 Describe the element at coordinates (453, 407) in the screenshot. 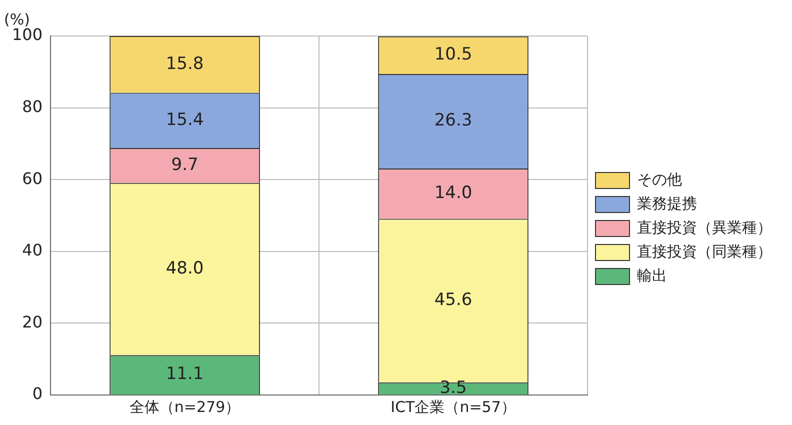

I see `x-tick-label: ICT企業（n=57）` at that location.